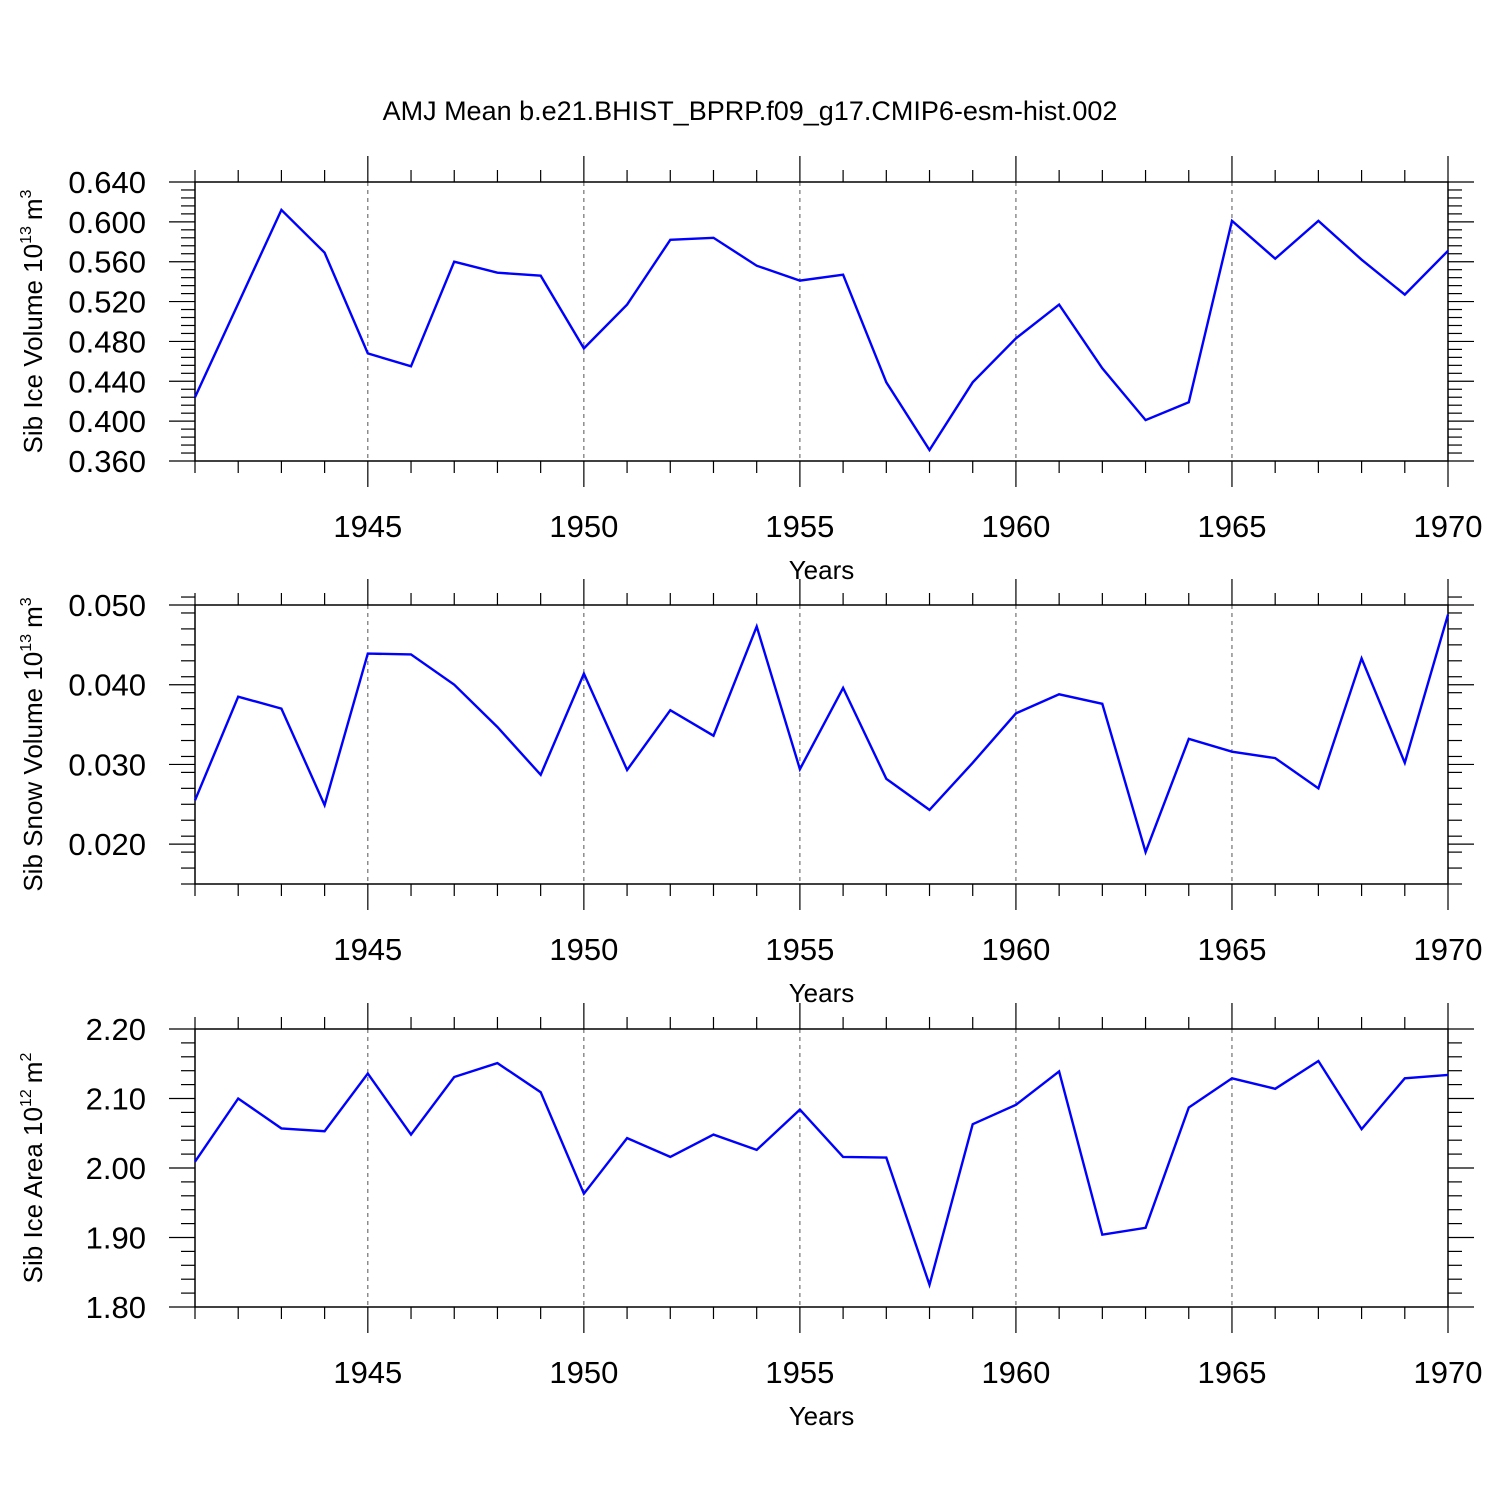  What do you see at coordinates (107, 222) in the screenshot?
I see `y-tick-label: 0.600` at bounding box center [107, 222].